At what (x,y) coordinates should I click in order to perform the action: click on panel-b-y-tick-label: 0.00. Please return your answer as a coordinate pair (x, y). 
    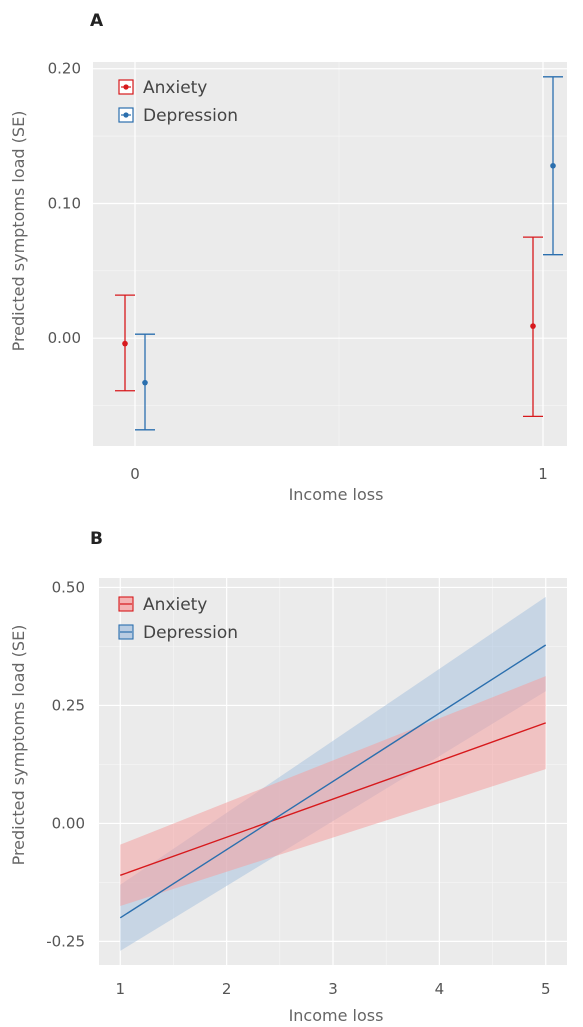
    Looking at the image, I should click on (68, 823).